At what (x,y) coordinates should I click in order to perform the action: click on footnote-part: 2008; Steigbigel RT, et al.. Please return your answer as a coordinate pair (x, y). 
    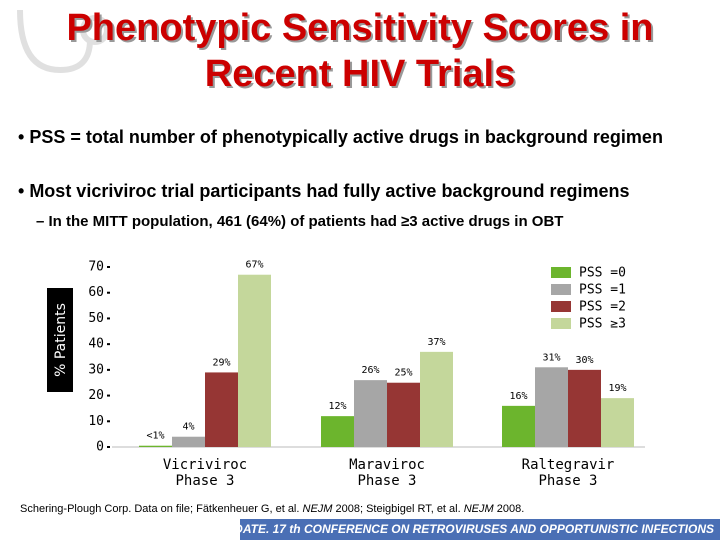
    Looking at the image, I should click on (397, 509).